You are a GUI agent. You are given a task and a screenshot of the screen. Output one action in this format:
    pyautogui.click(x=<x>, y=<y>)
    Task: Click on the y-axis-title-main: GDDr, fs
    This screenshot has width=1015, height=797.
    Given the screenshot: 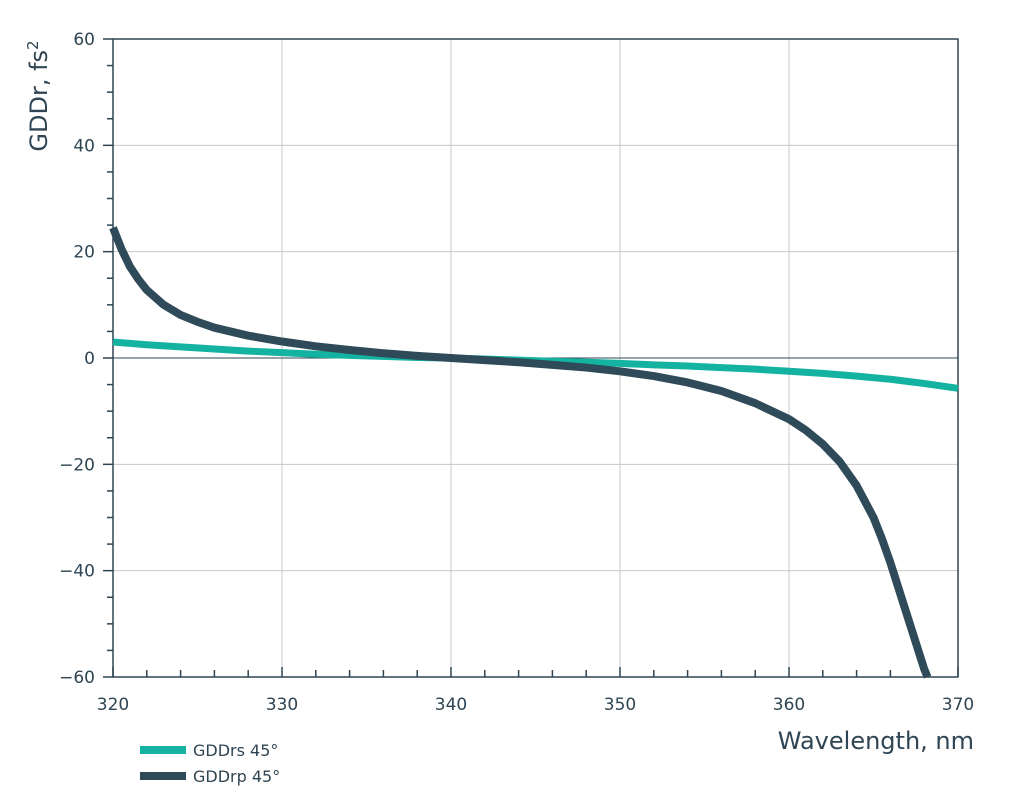 What is the action you would take?
    pyautogui.click(x=39, y=101)
    